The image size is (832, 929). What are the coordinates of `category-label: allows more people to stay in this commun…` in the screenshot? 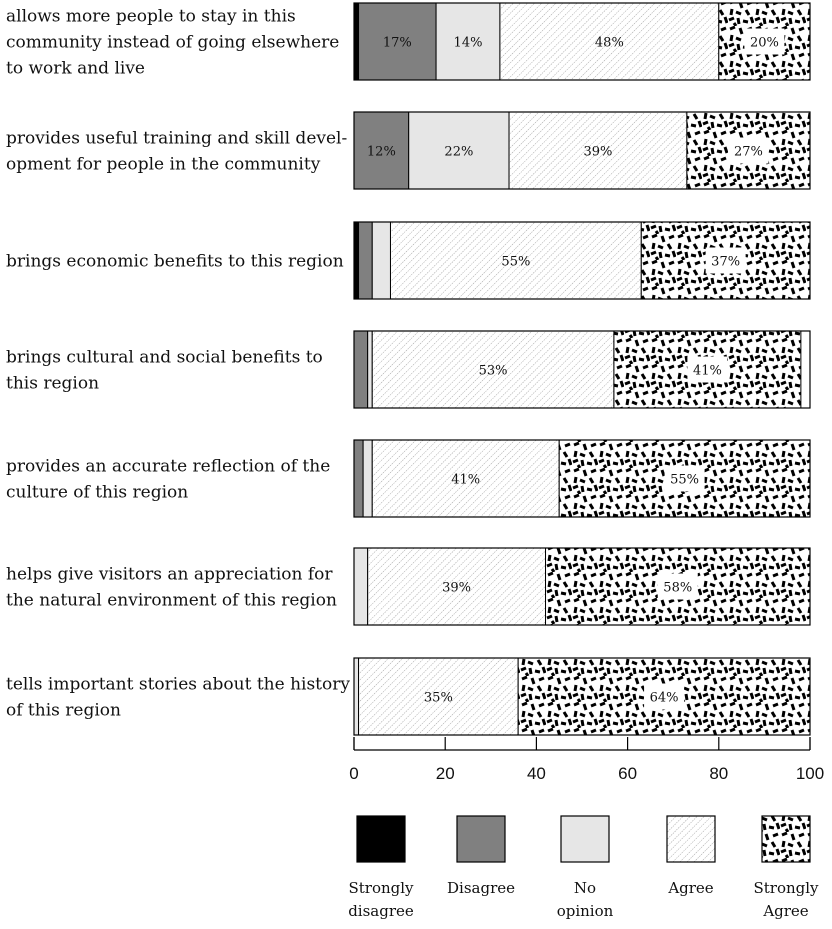 It's located at (172, 43).